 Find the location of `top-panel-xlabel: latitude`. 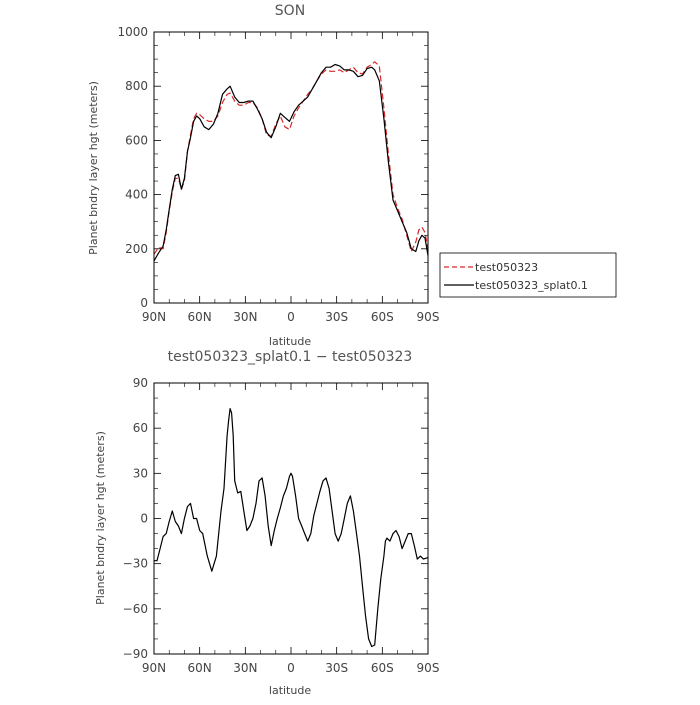

top-panel-xlabel: latitude is located at coordinates (290, 341).